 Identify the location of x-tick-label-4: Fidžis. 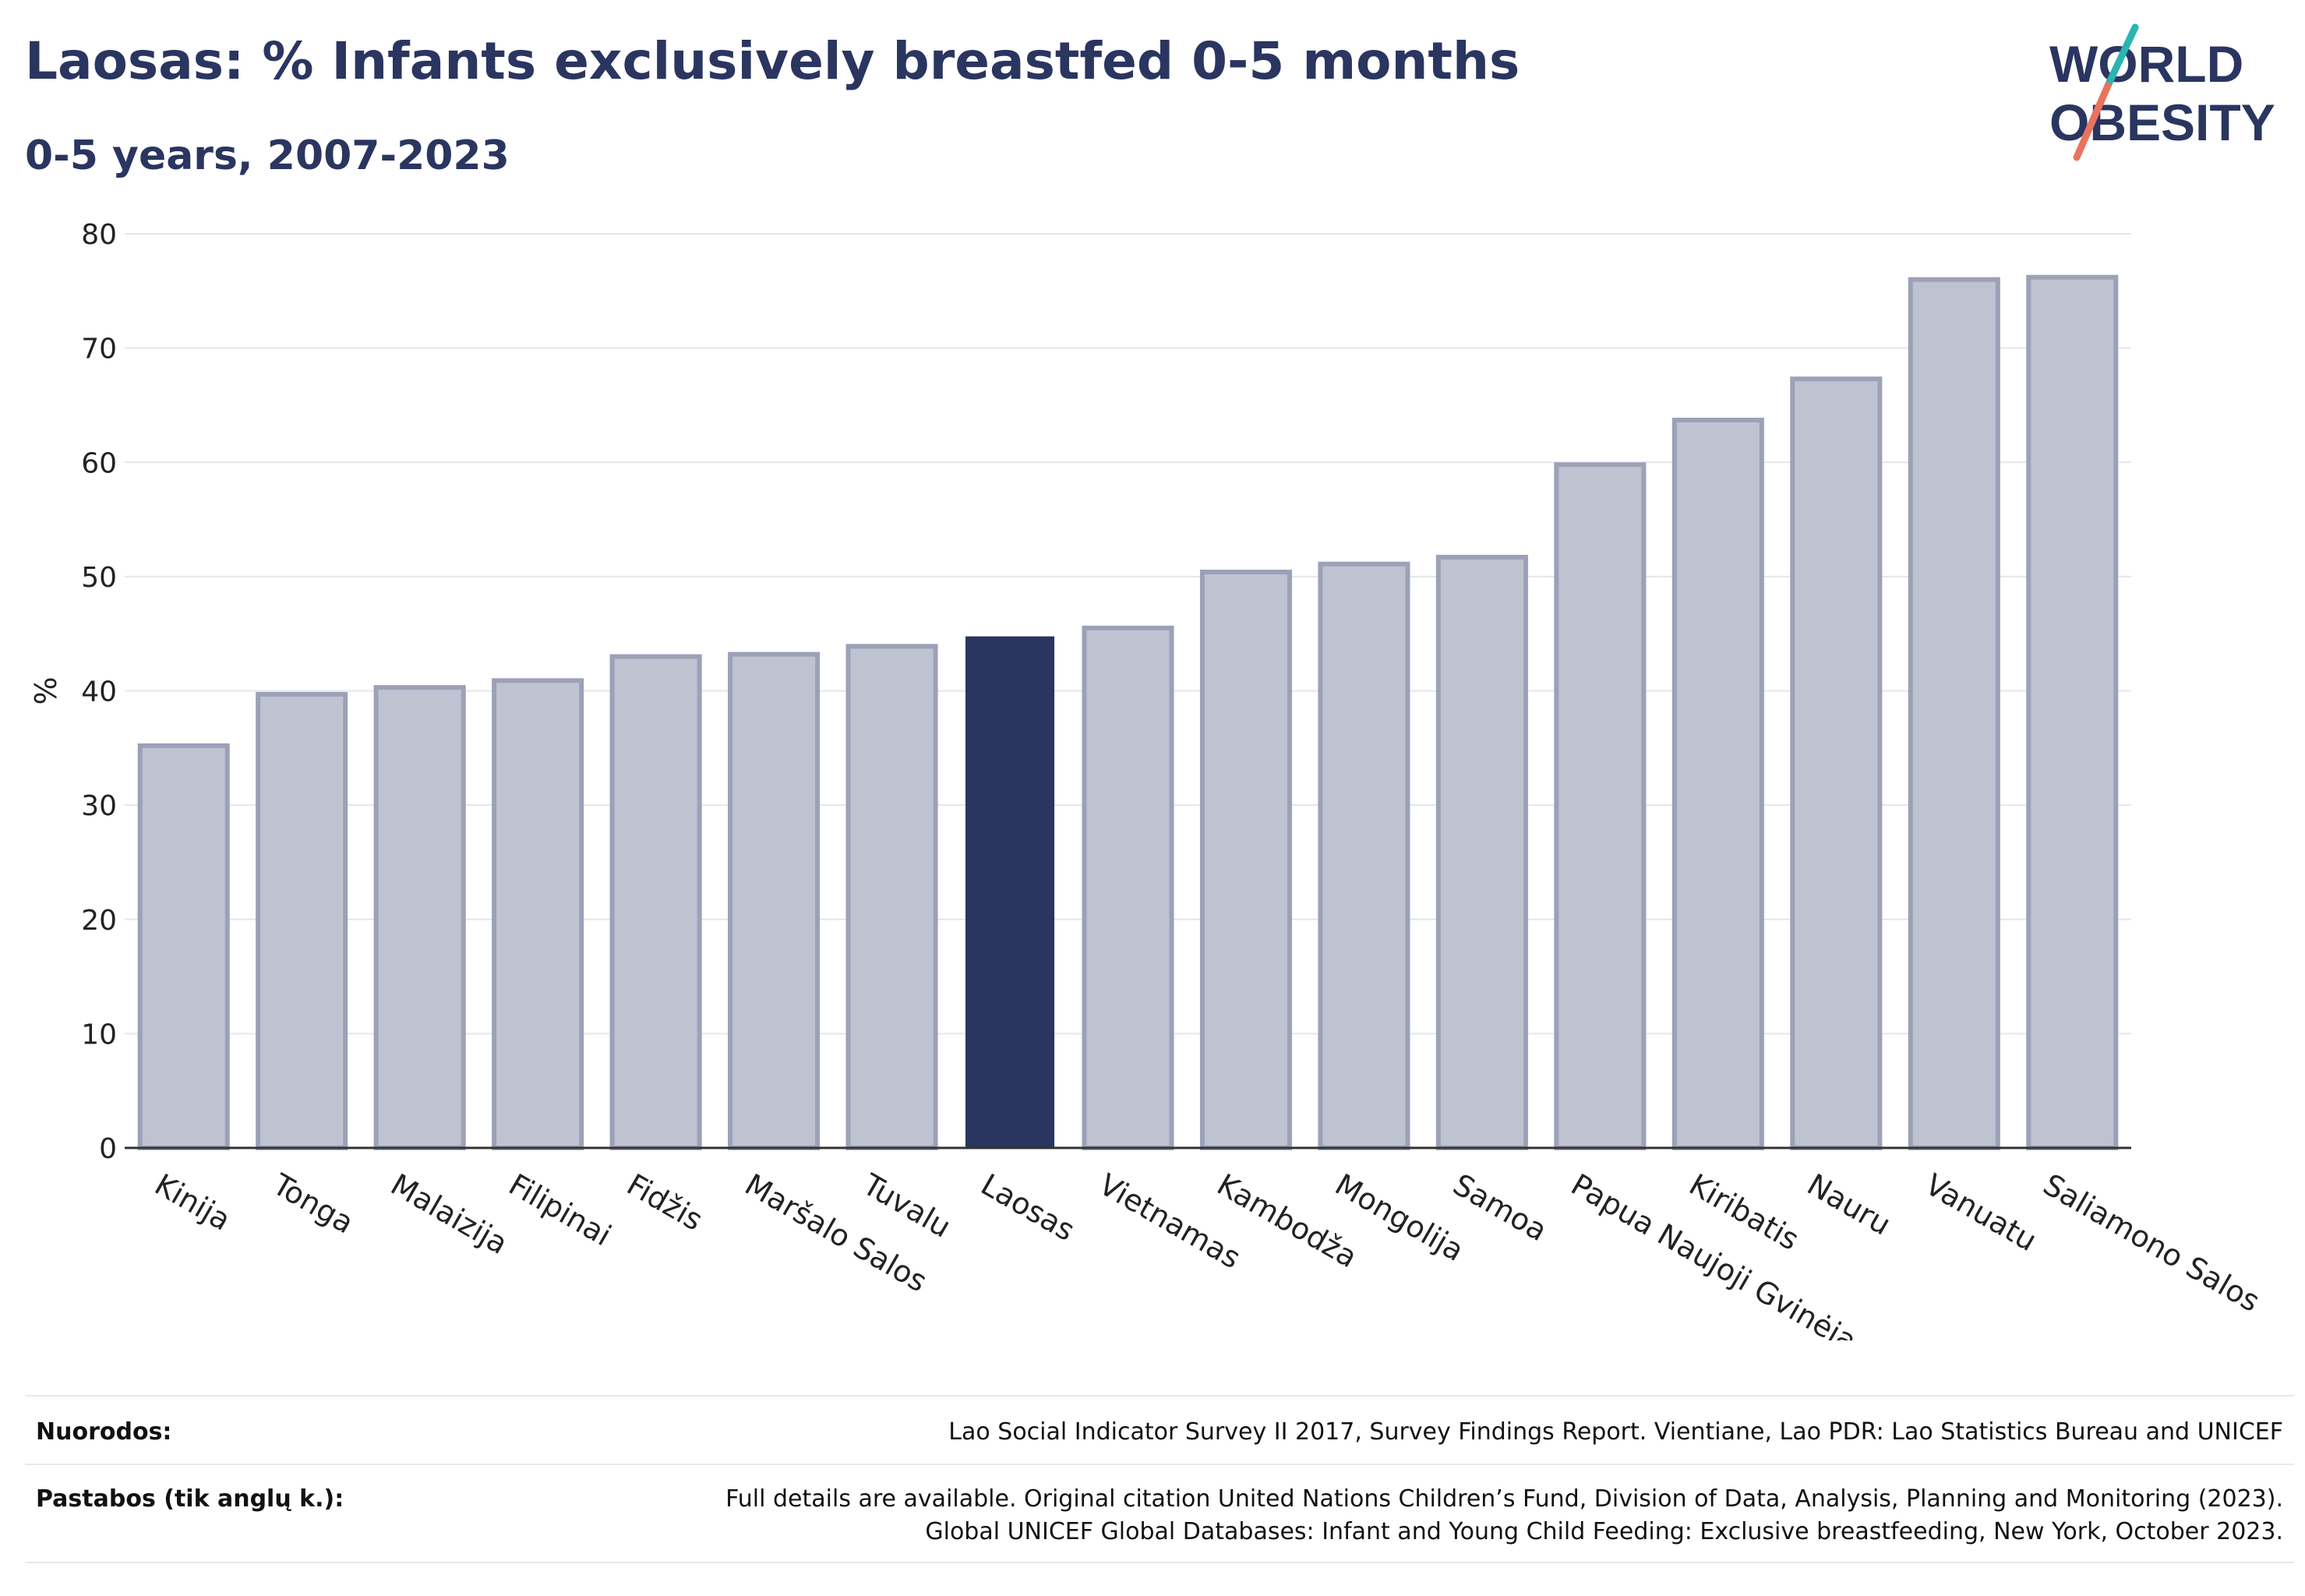
(664, 1202).